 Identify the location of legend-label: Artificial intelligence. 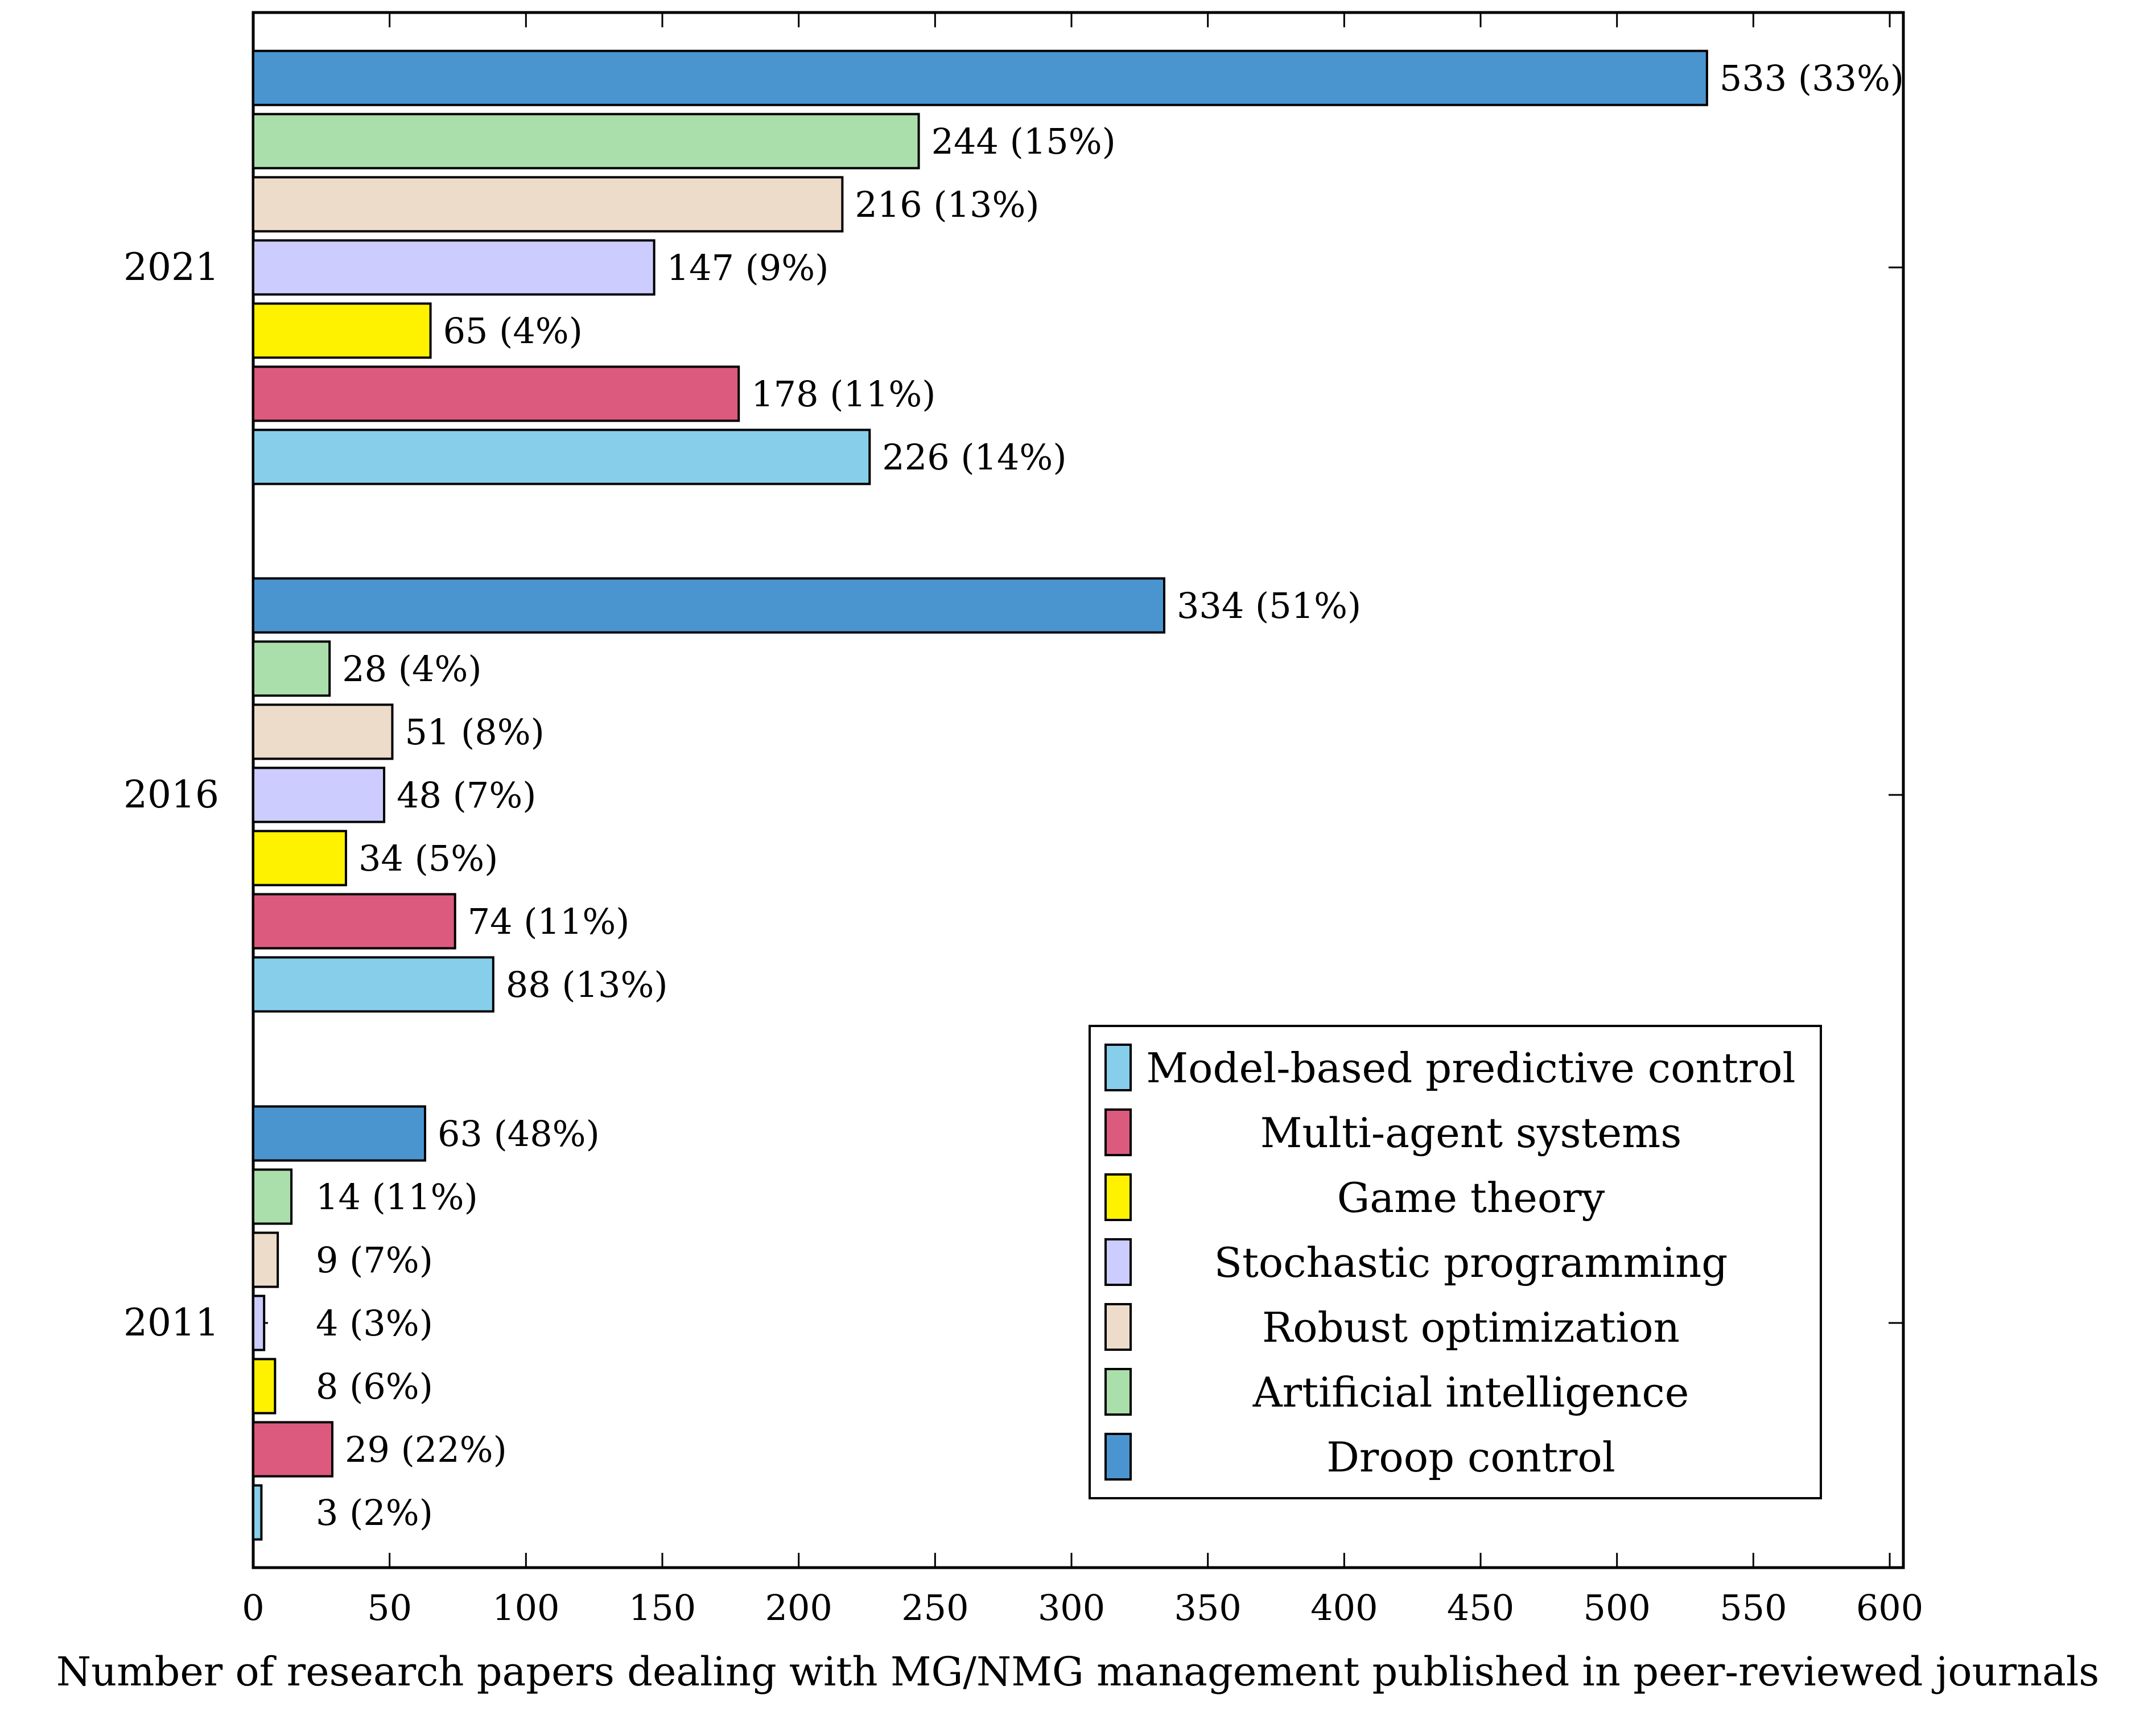
(1470, 1392).